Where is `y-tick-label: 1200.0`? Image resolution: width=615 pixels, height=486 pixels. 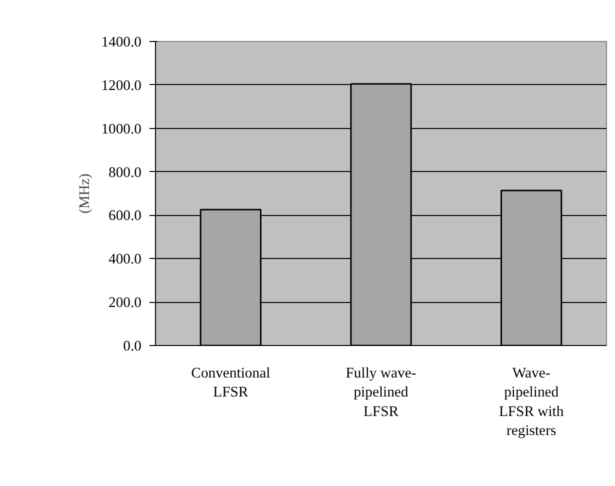 y-tick-label: 1200.0 is located at coordinates (121, 86).